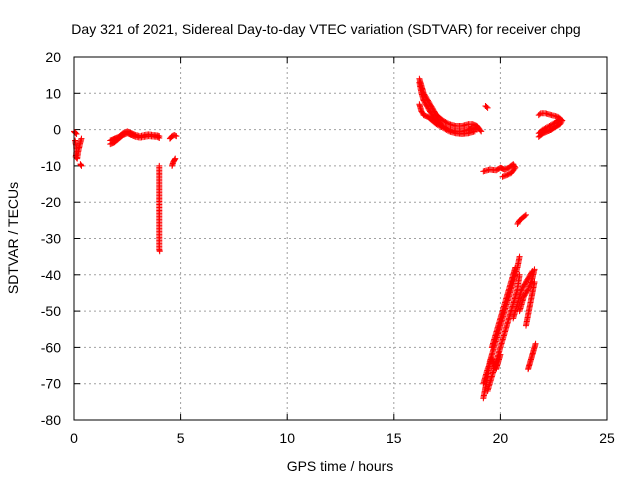 Image resolution: width=640 pixels, height=480 pixels. I want to click on x-axis-label: GPS time / hours, so click(340, 466).